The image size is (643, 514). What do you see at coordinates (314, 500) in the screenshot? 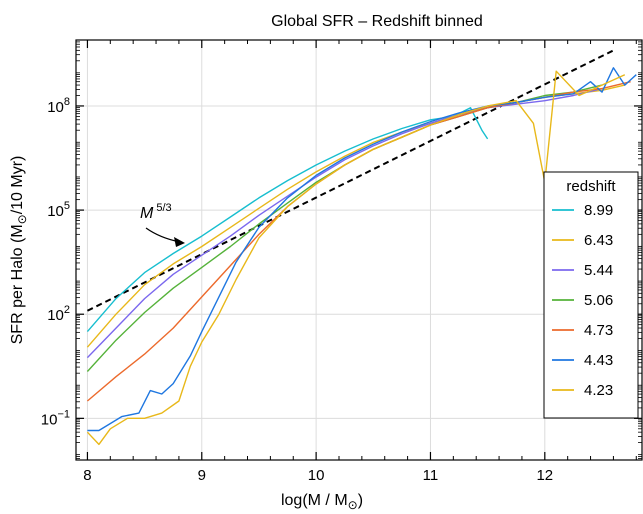
I see `x-axis-label-main: log(M / M` at bounding box center [314, 500].